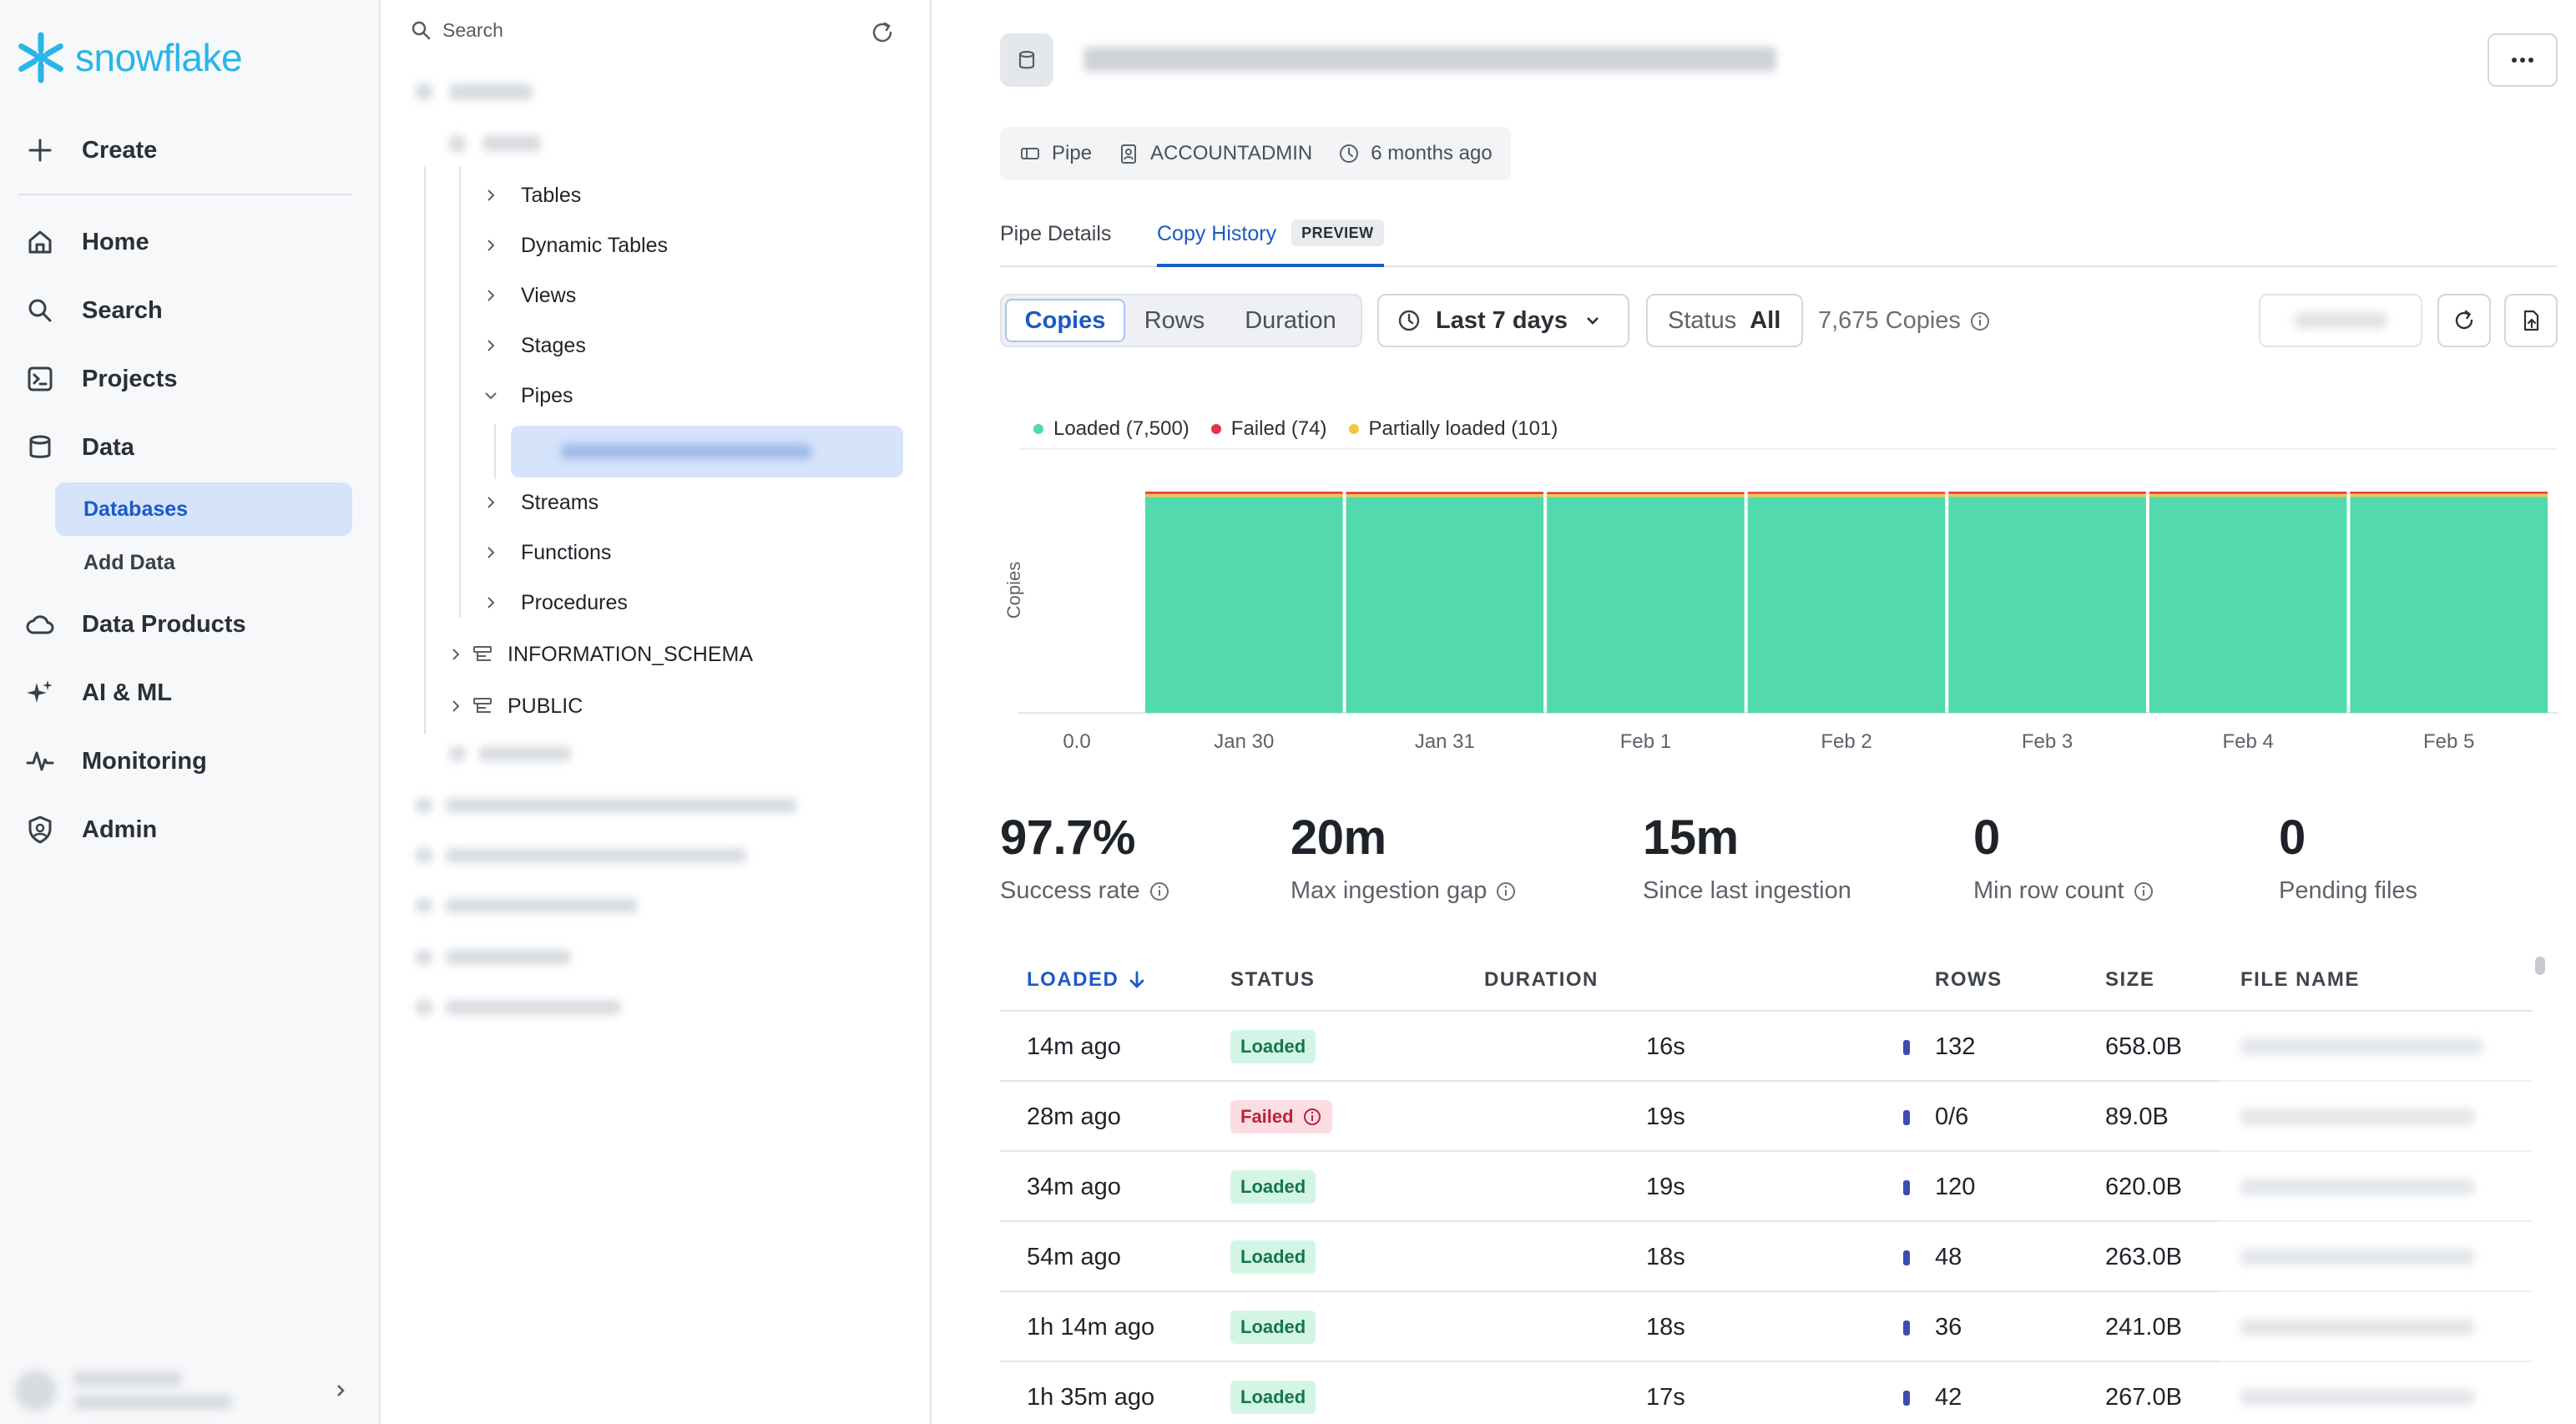 This screenshot has height=1424, width=2576. Describe the element at coordinates (554, 602) in the screenshot. I see `tree-item-procedures: Procedures` at that location.